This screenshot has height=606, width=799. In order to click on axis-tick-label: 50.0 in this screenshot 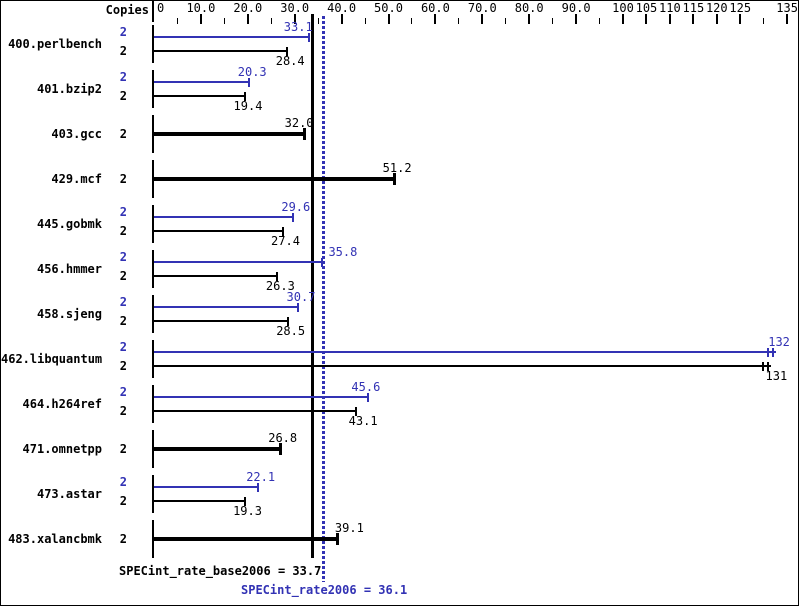, I will do `click(388, 8)`.